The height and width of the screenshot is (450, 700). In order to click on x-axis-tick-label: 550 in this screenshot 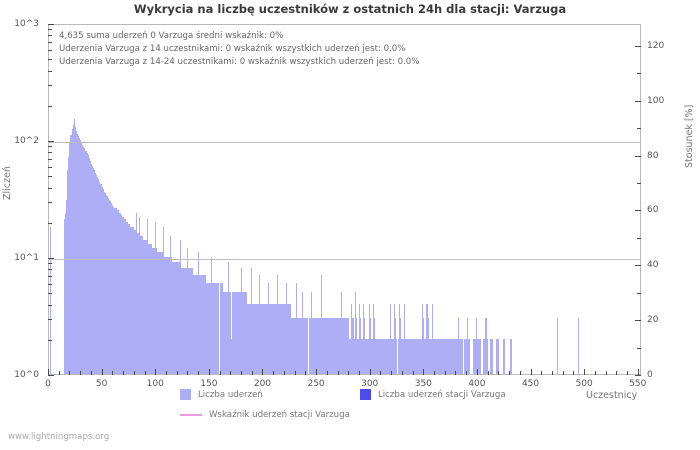, I will do `click(638, 384)`.